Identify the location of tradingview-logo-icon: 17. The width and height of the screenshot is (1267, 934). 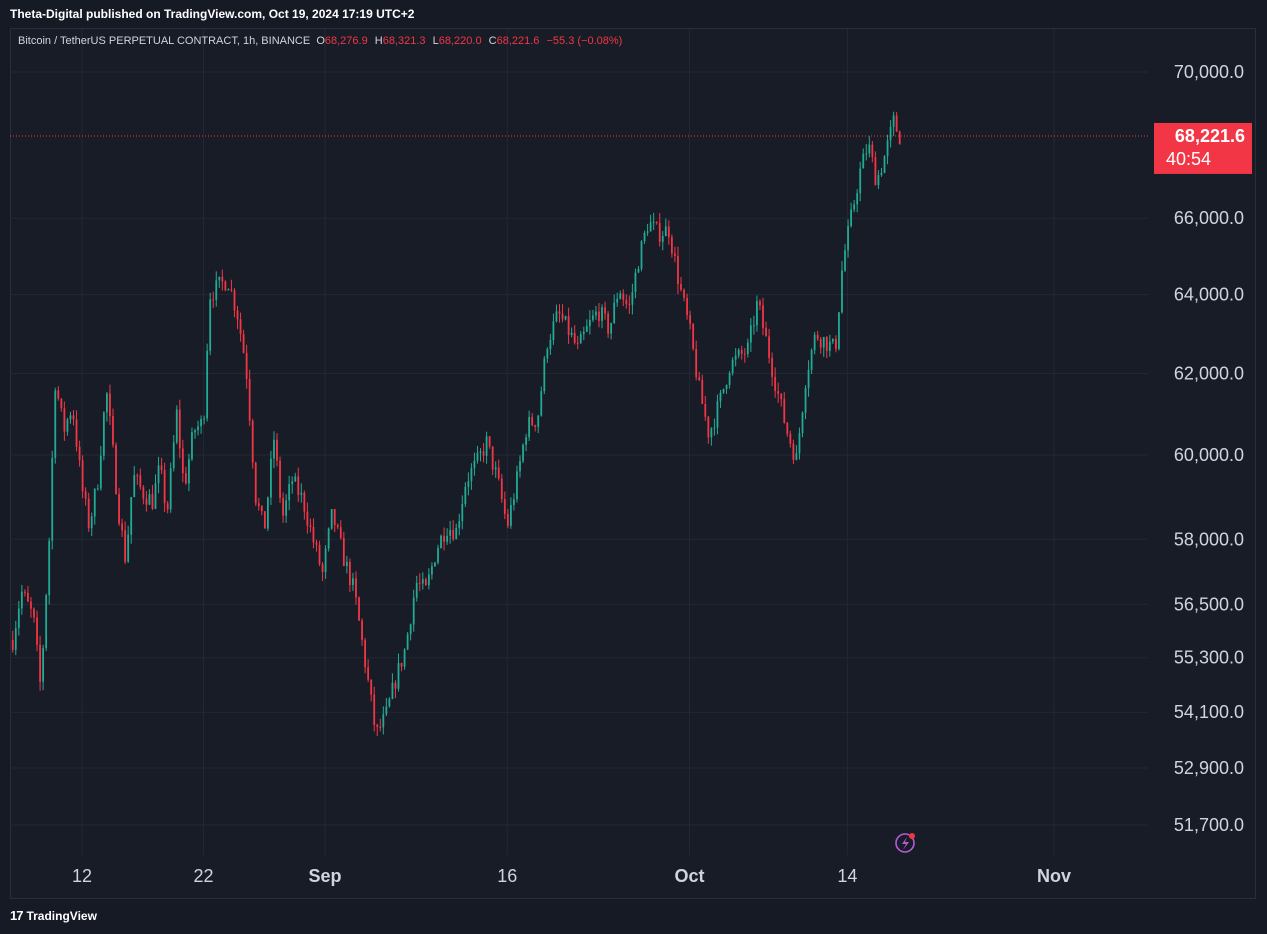
(17, 915).